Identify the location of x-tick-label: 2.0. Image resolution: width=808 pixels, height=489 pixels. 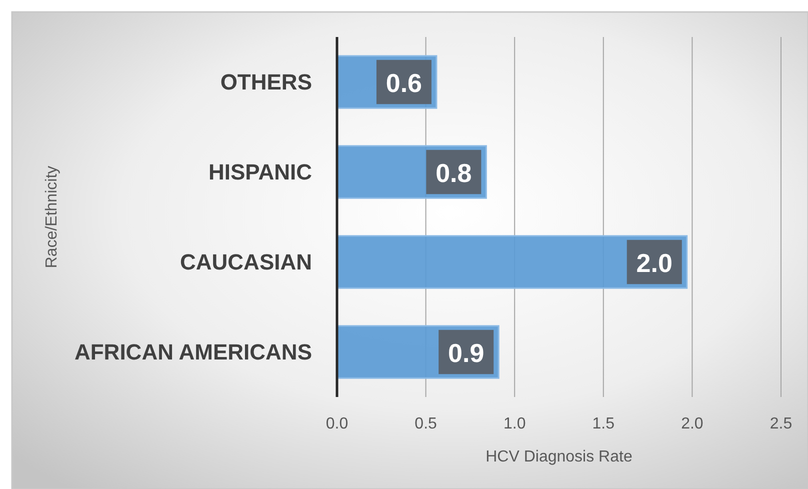
(692, 424).